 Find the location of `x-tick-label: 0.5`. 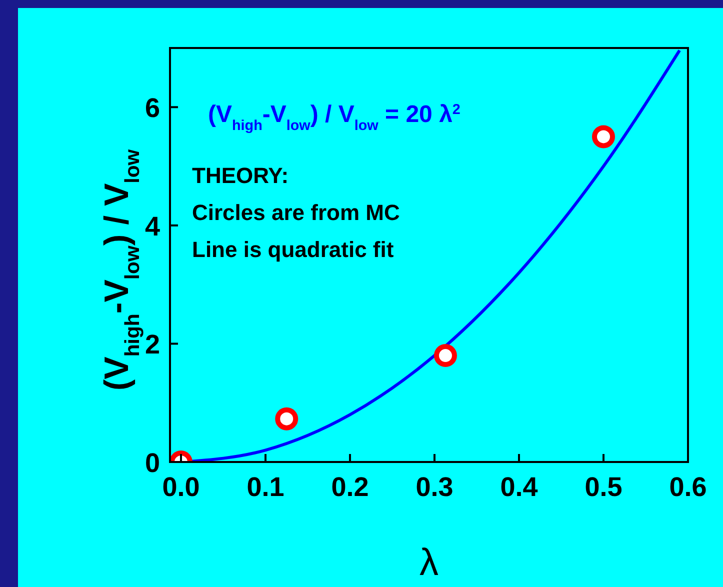

x-tick-label: 0.5 is located at coordinates (603, 487).